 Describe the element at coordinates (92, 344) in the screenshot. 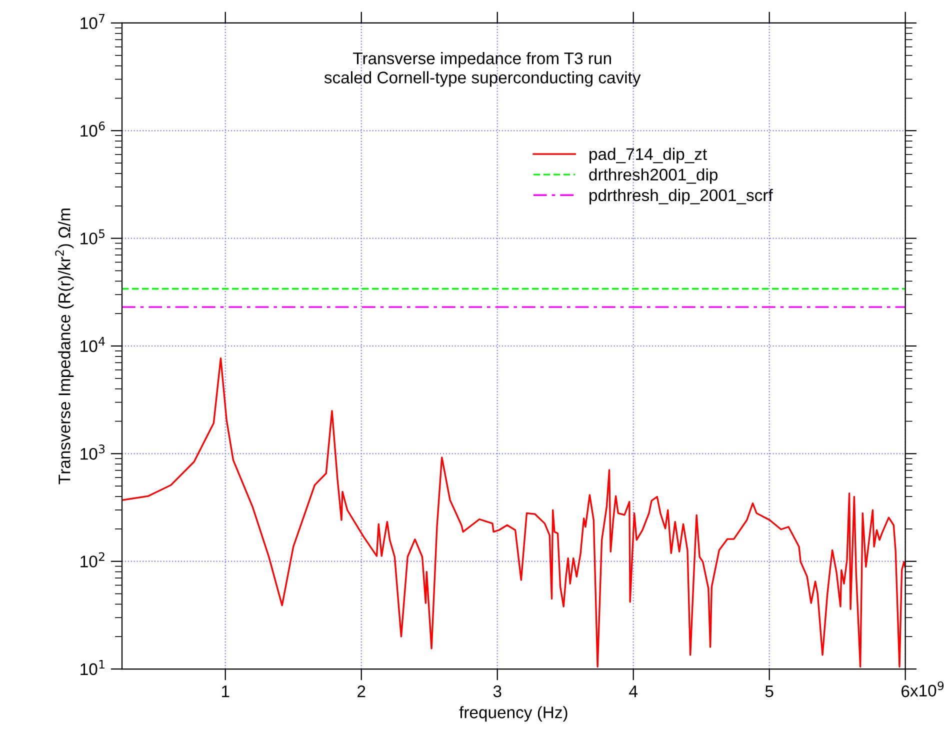

I see `y-tick-label: 10$^{4}$` at that location.